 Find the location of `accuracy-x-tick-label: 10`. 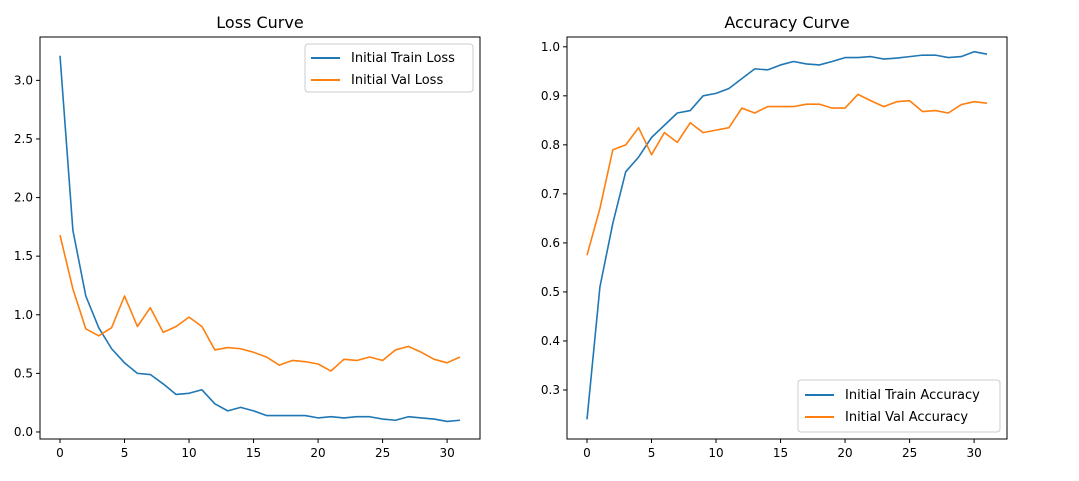

accuracy-x-tick-label: 10 is located at coordinates (715, 453).